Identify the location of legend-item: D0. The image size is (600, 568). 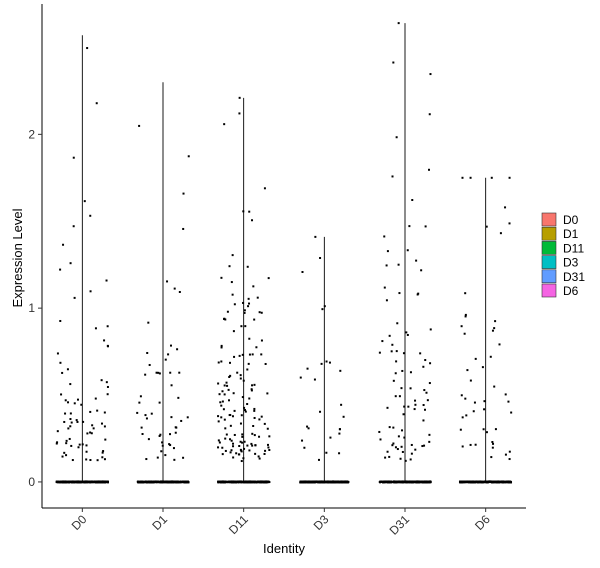
(560, 219).